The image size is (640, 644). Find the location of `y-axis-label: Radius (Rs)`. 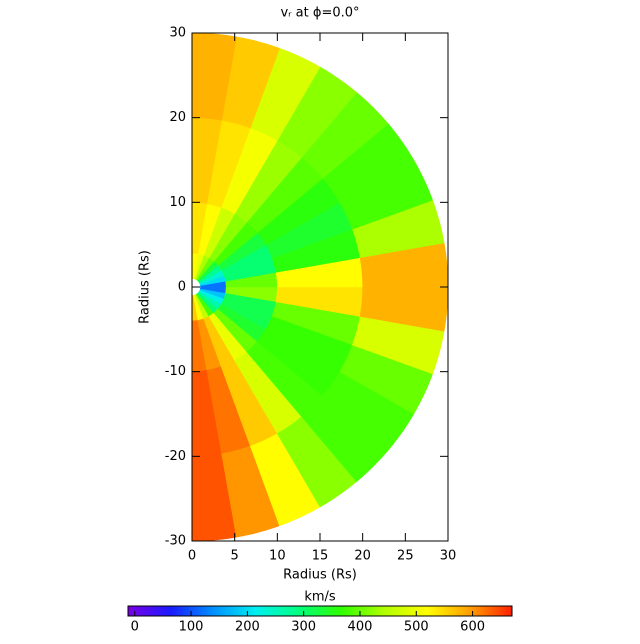

y-axis-label: Radius (Rs) is located at coordinates (145, 287).